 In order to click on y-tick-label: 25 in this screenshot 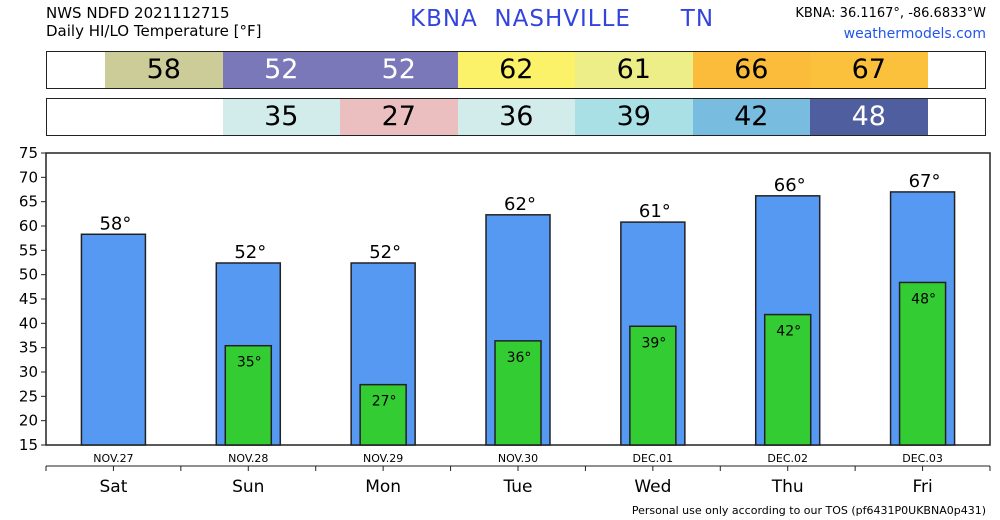, I will do `click(28, 396)`.